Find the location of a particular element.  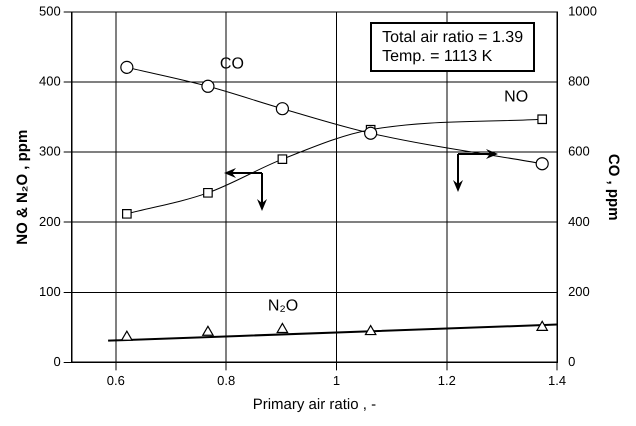

y2-tick-label: 0 is located at coordinates (572, 361).